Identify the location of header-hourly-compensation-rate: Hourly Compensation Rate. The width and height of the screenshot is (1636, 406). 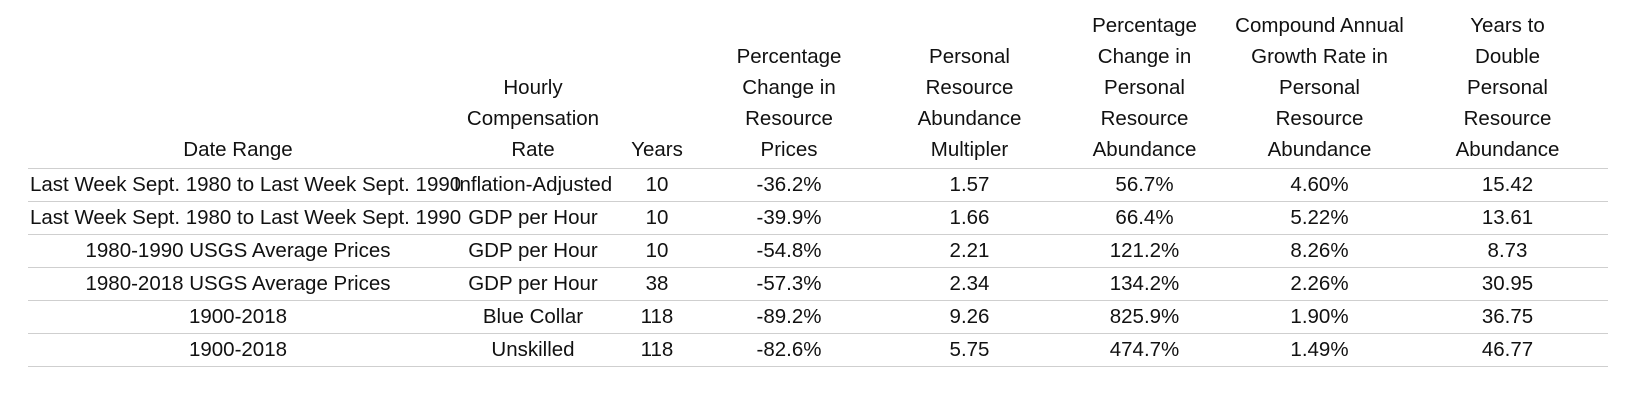
(533, 89).